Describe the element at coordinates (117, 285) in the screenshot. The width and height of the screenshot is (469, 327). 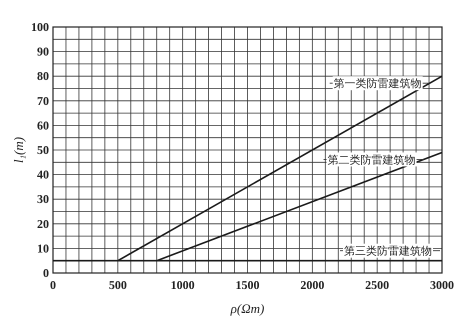
I see `x-tick-label: 500` at that location.